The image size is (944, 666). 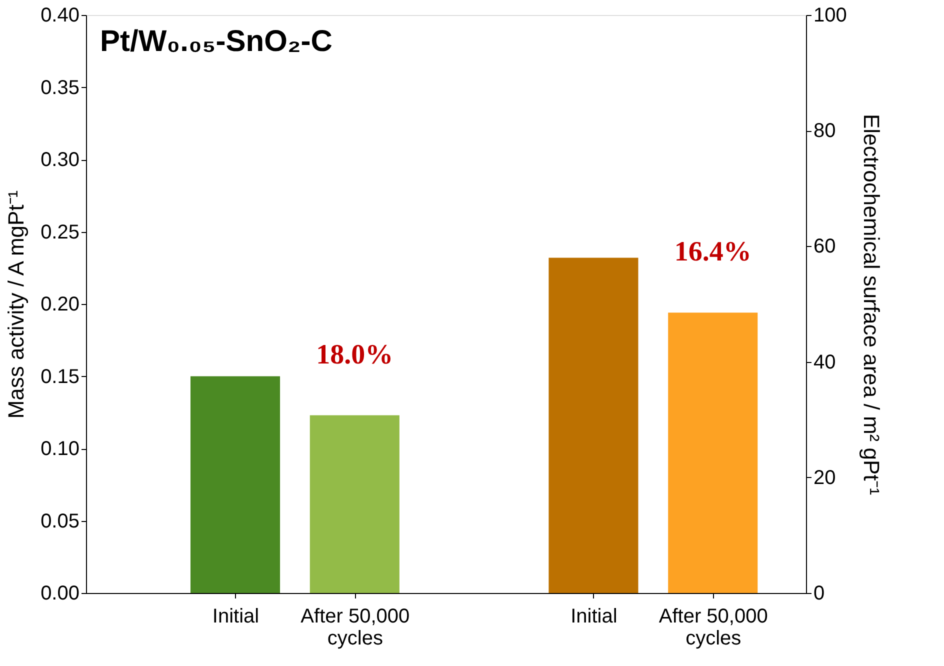 I want to click on y-tick-label: 0.05, so click(x=60, y=521).